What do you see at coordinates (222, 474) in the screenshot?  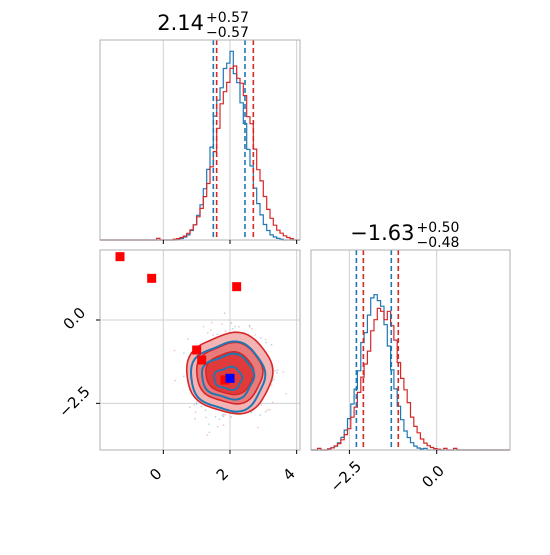 I see `joint-xtick-label: 2` at bounding box center [222, 474].